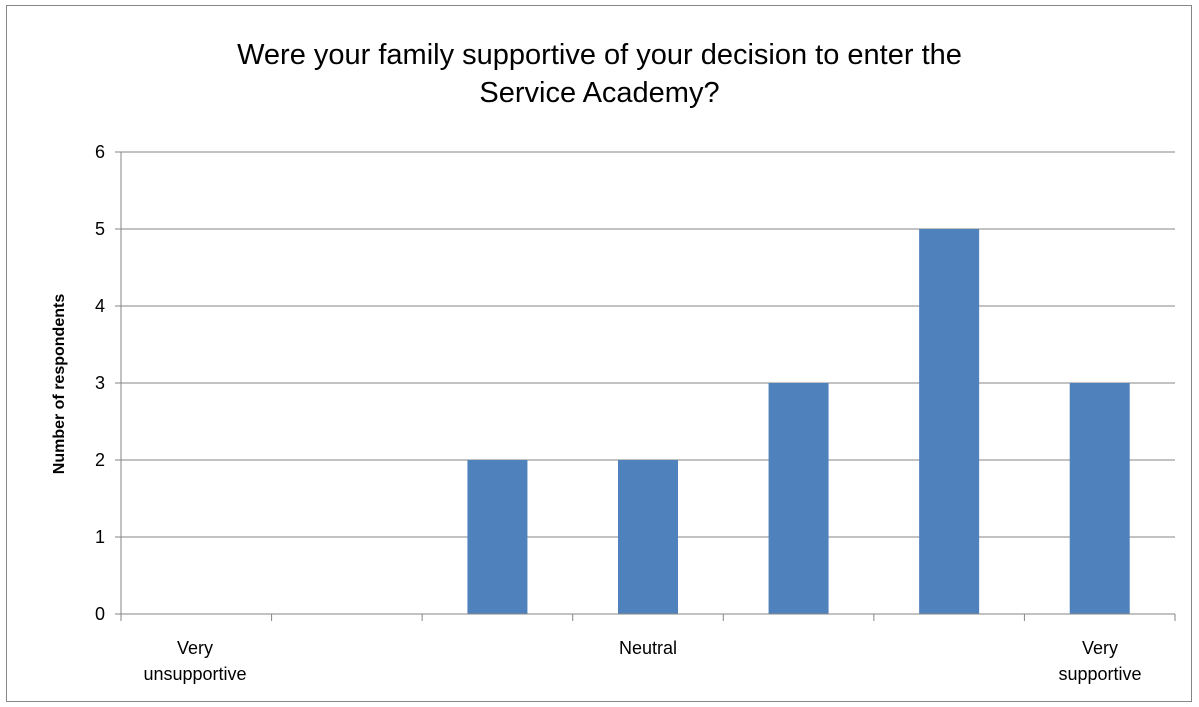 This screenshot has width=1199, height=707. Describe the element at coordinates (100, 229) in the screenshot. I see `y-tick-label-5: 5` at that location.